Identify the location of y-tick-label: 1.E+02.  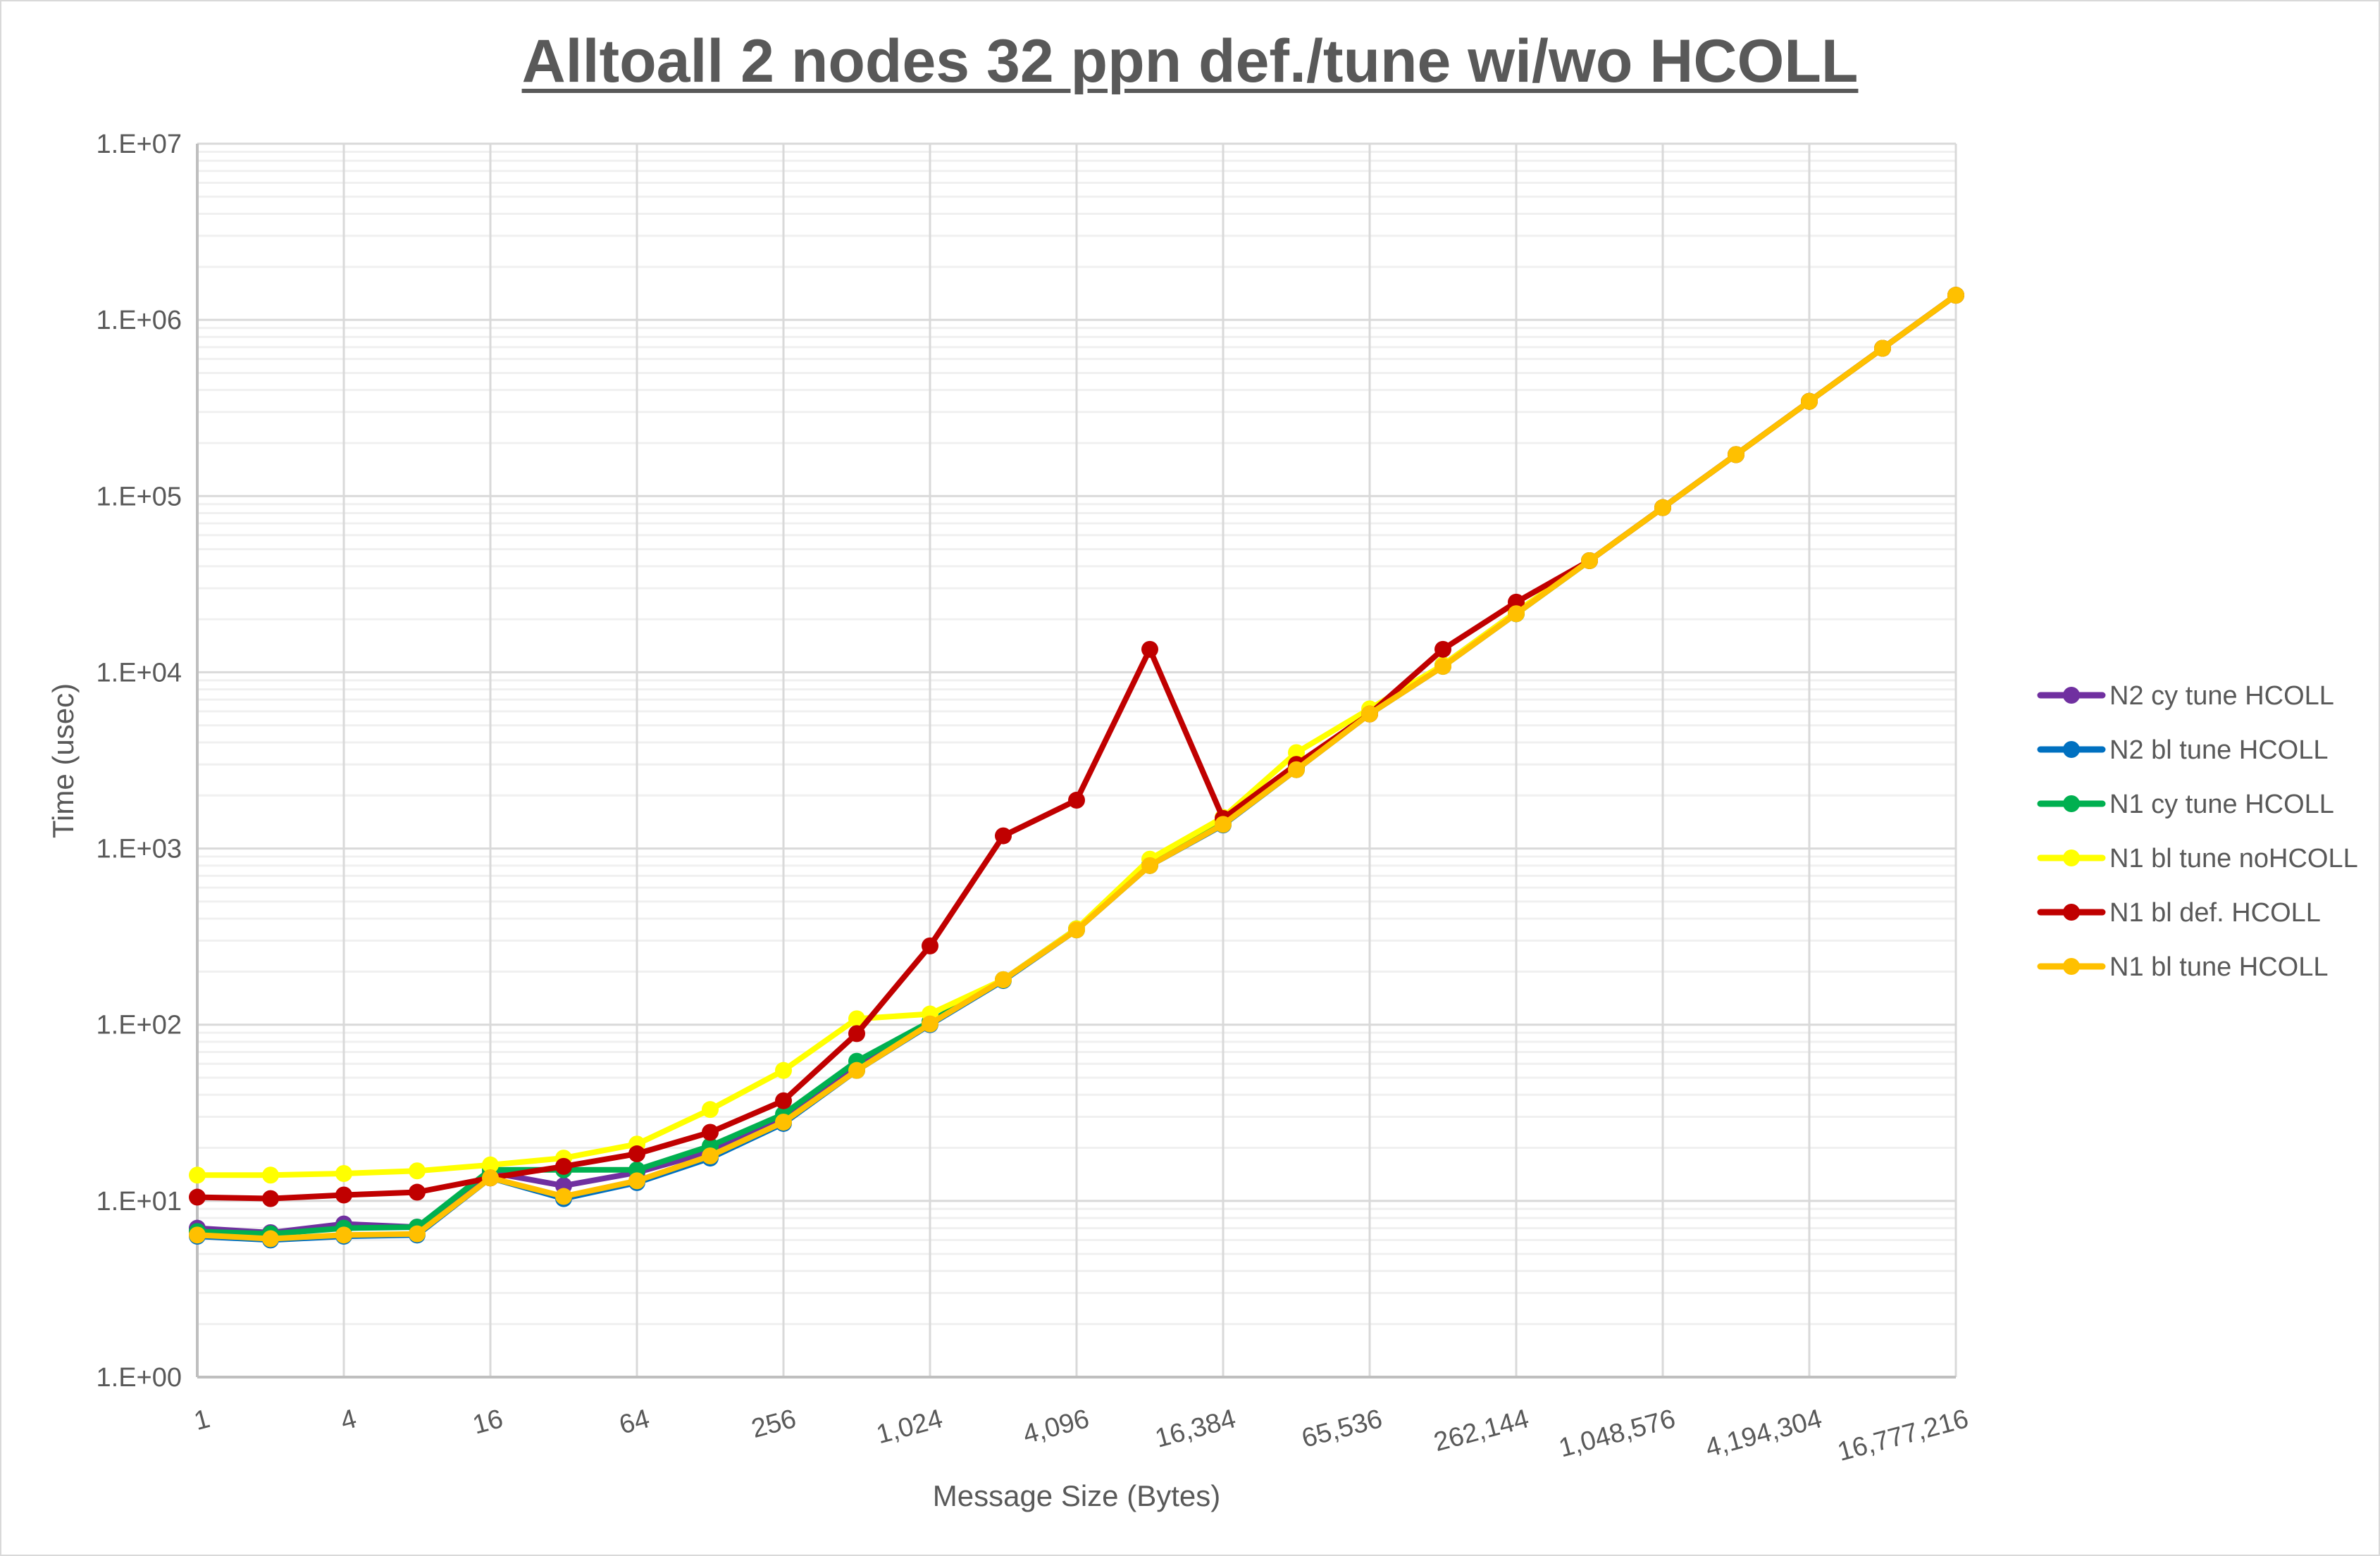
(139, 1025).